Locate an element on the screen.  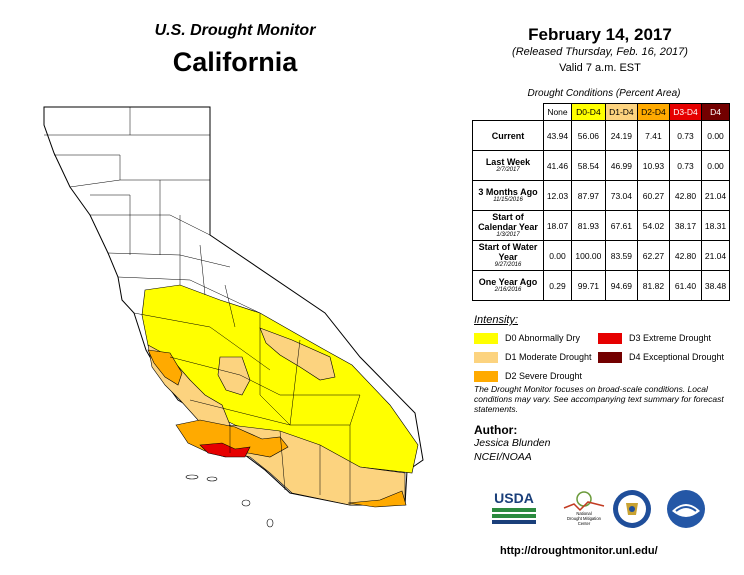
legend-item-d0: D0 Abnormally Dry is located at coordinates (534, 338).